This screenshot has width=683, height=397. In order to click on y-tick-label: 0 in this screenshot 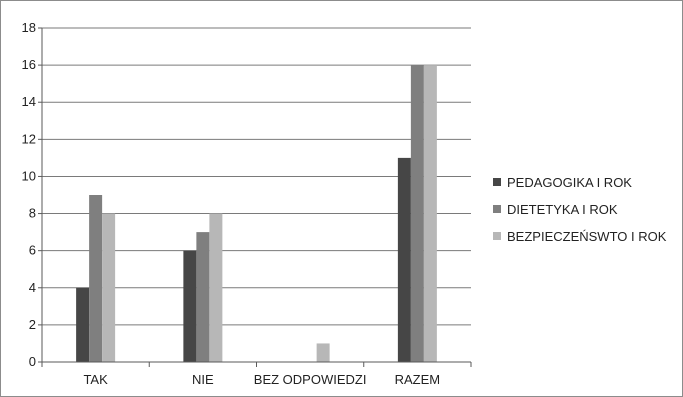, I will do `click(32, 361)`.